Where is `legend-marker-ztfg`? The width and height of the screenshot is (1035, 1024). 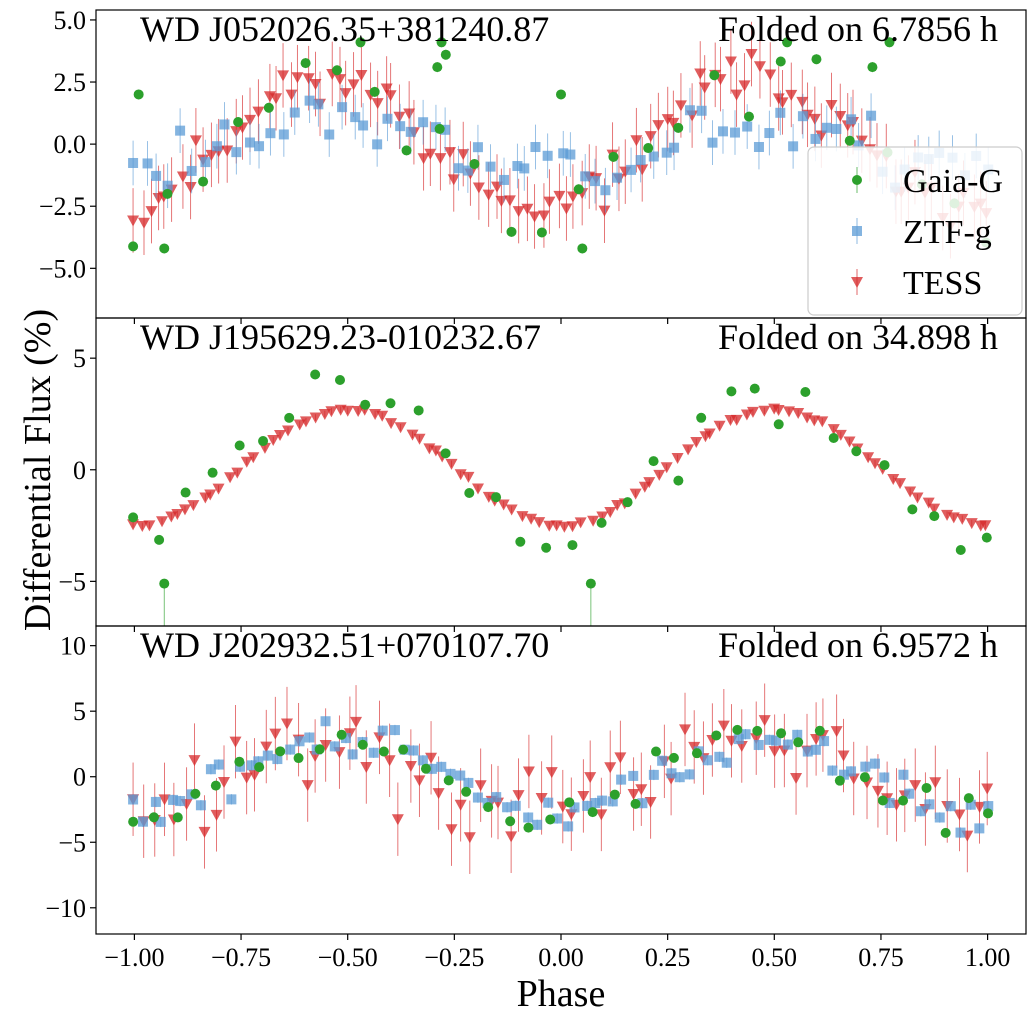 legend-marker-ztfg is located at coordinates (857, 231).